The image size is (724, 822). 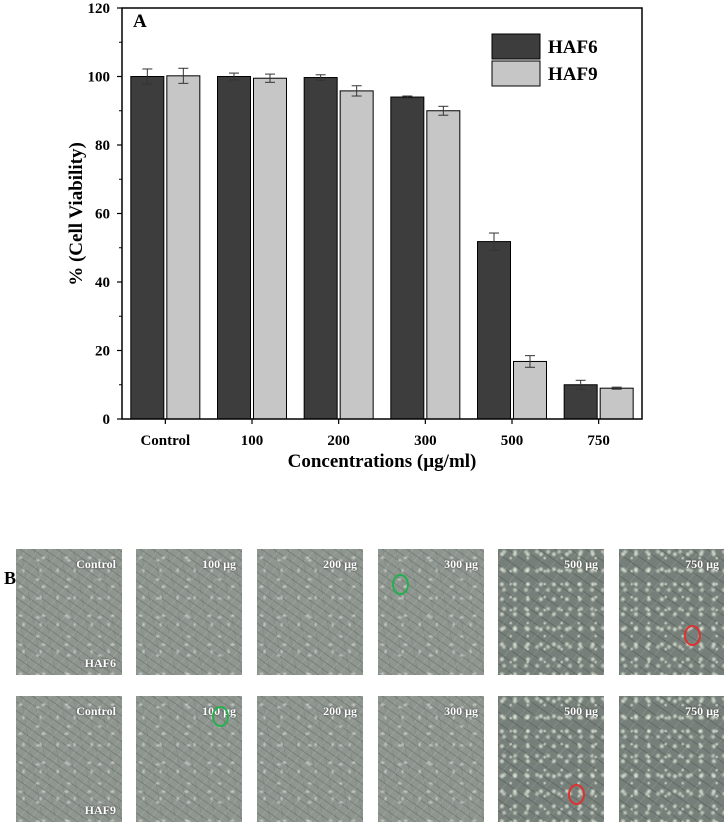 I want to click on x-tick-label: 200, so click(x=338, y=441).